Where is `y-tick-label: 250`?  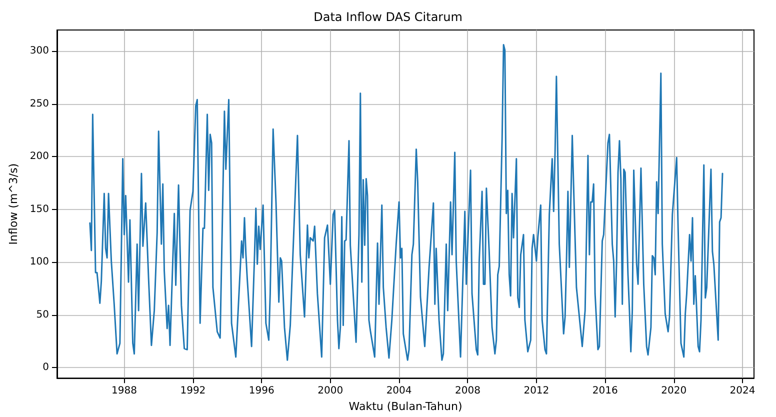
y-tick-label: 250 is located at coordinates (39, 104).